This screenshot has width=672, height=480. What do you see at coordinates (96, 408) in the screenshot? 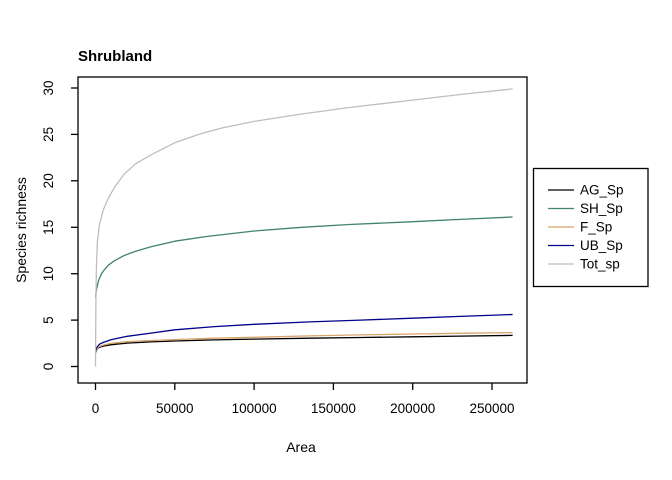
I see `x-tick-label: 0` at bounding box center [96, 408].